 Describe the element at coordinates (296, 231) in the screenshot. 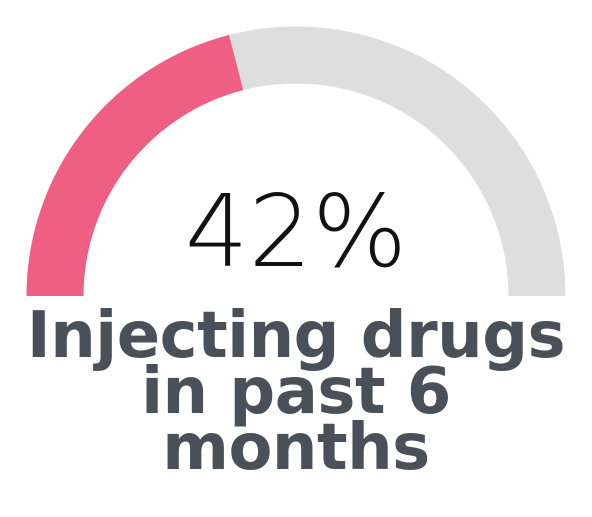

I see `gauge-value-label: 42%` at that location.